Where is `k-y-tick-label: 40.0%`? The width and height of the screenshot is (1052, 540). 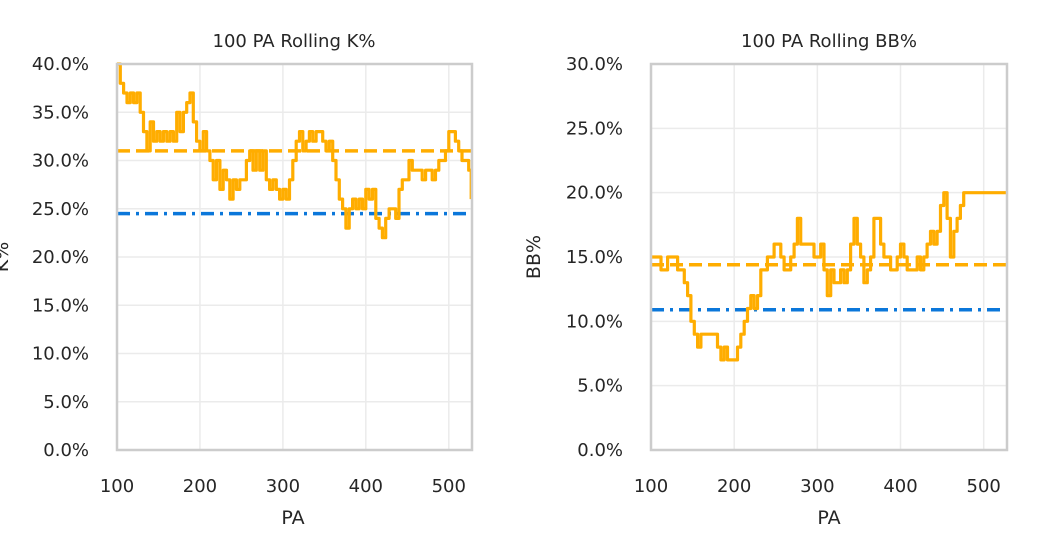
k-y-tick-label: 40.0% is located at coordinates (60, 64).